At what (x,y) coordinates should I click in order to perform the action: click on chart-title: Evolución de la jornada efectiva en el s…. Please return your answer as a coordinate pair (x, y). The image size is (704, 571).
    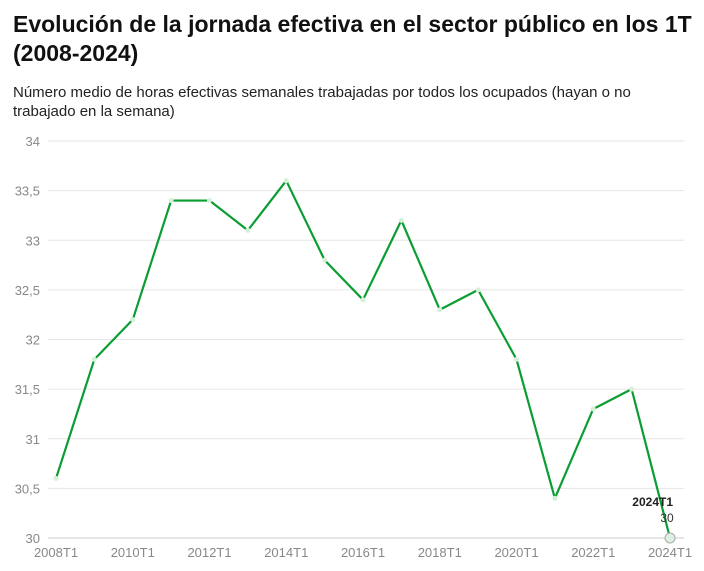
    Looking at the image, I should click on (352, 38).